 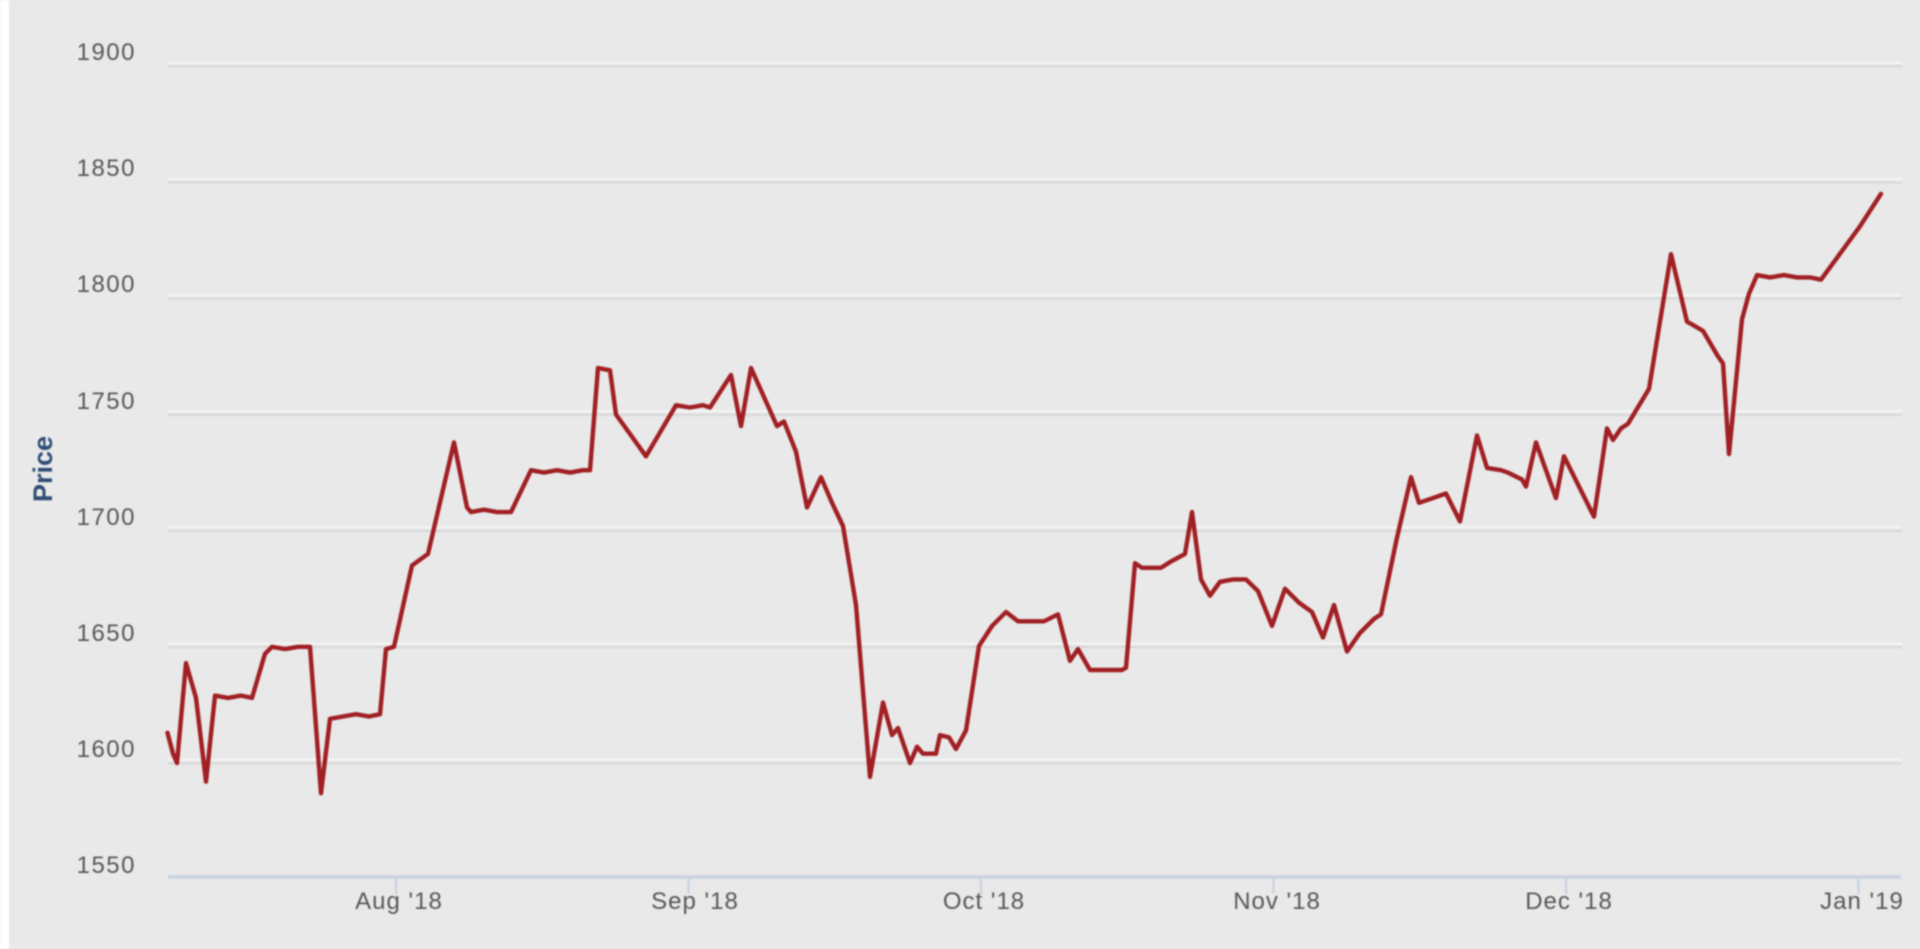 I want to click on svg-text: Price, so click(x=43, y=469).